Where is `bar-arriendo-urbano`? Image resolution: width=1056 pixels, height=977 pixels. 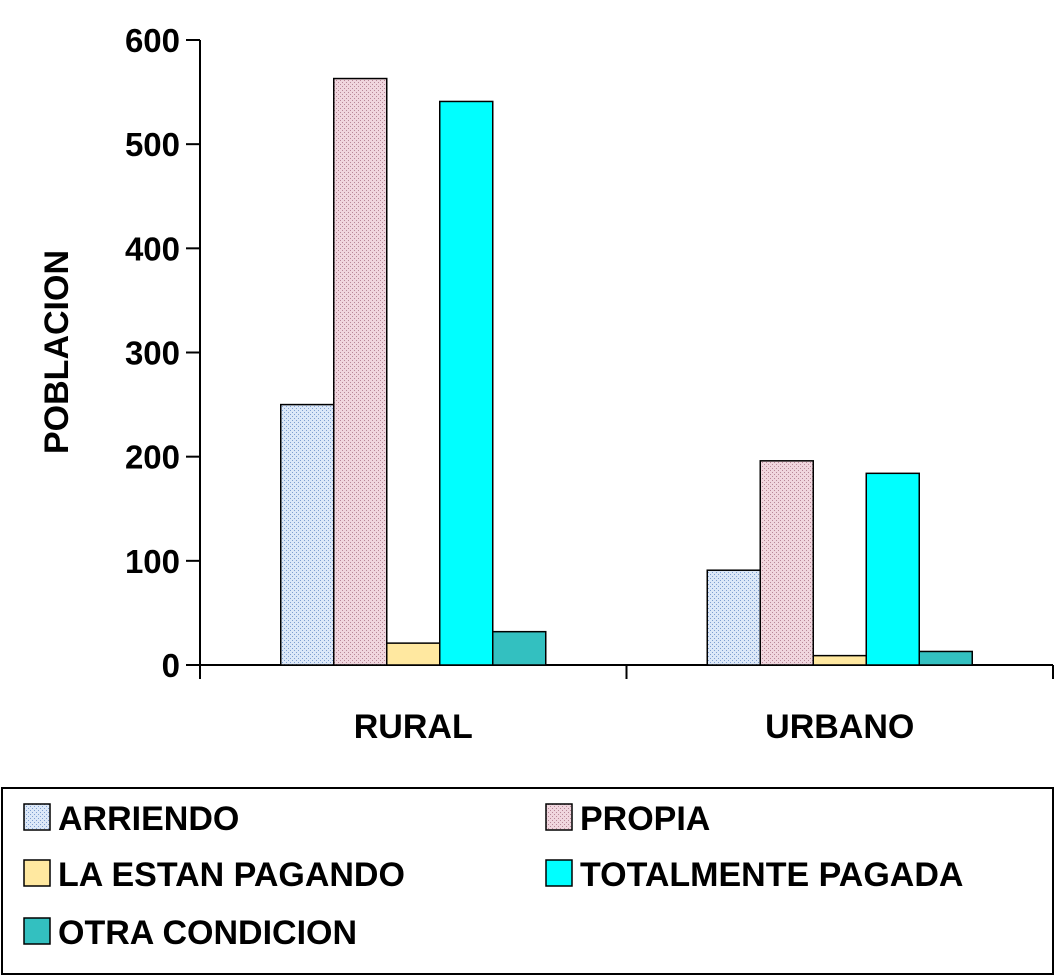
bar-arriendo-urbano is located at coordinates (733, 617).